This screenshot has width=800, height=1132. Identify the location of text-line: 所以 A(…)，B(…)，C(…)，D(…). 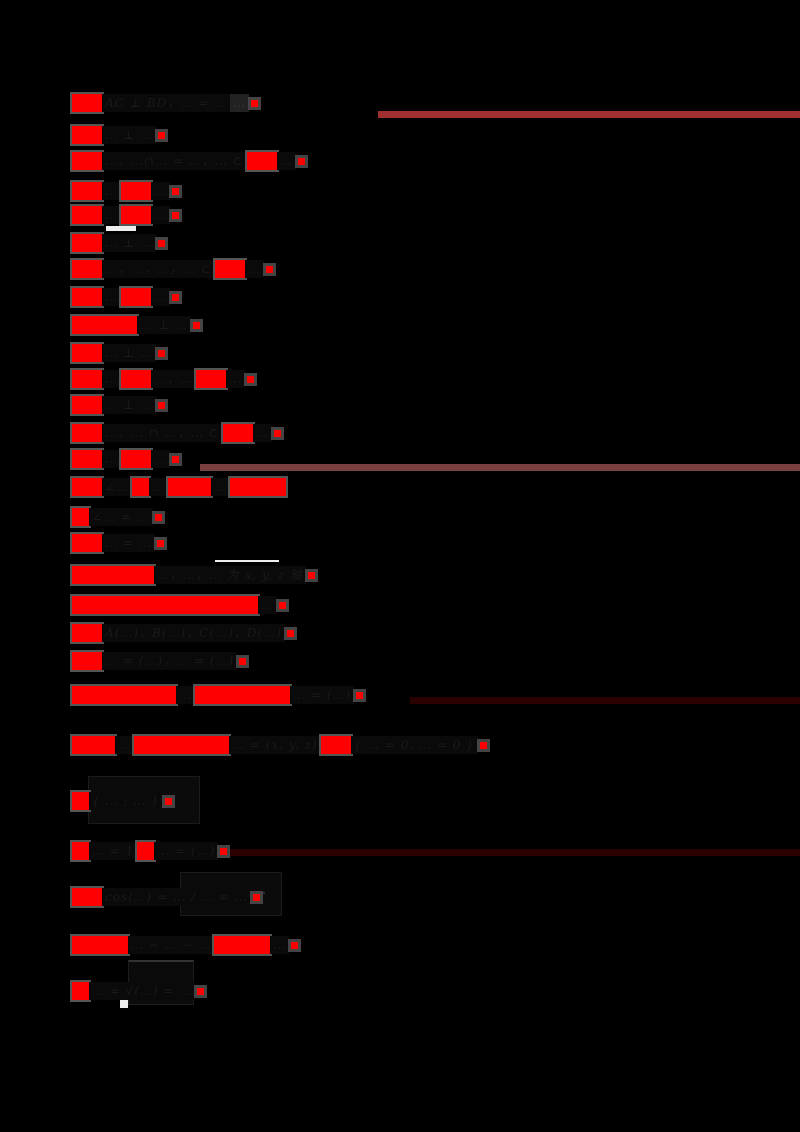
(183, 633).